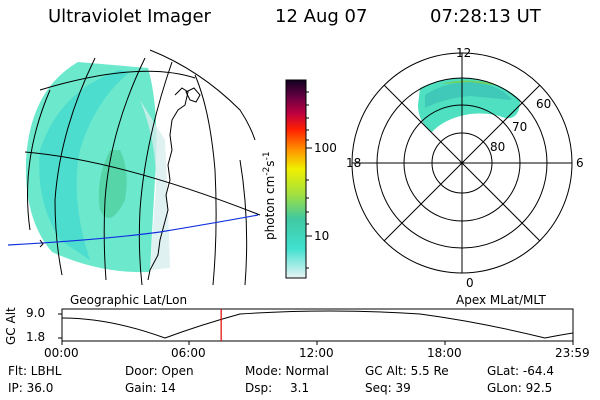 The height and width of the screenshot is (400, 600). I want to click on info-flt: Flt: LBHL, so click(35, 371).